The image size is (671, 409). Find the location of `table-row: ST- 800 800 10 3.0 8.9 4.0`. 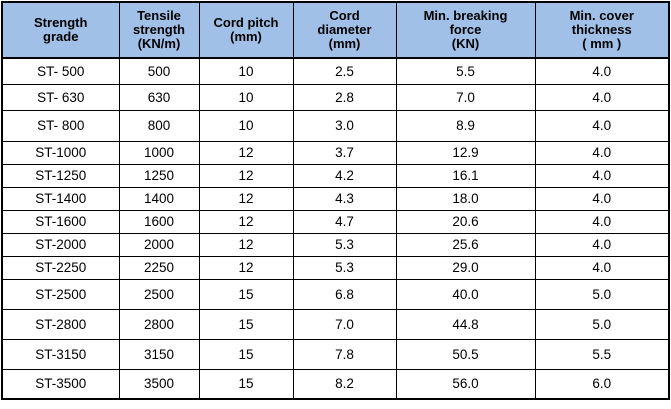

table-row: ST- 800 800 10 3.0 8.9 4.0 is located at coordinates (335, 125).